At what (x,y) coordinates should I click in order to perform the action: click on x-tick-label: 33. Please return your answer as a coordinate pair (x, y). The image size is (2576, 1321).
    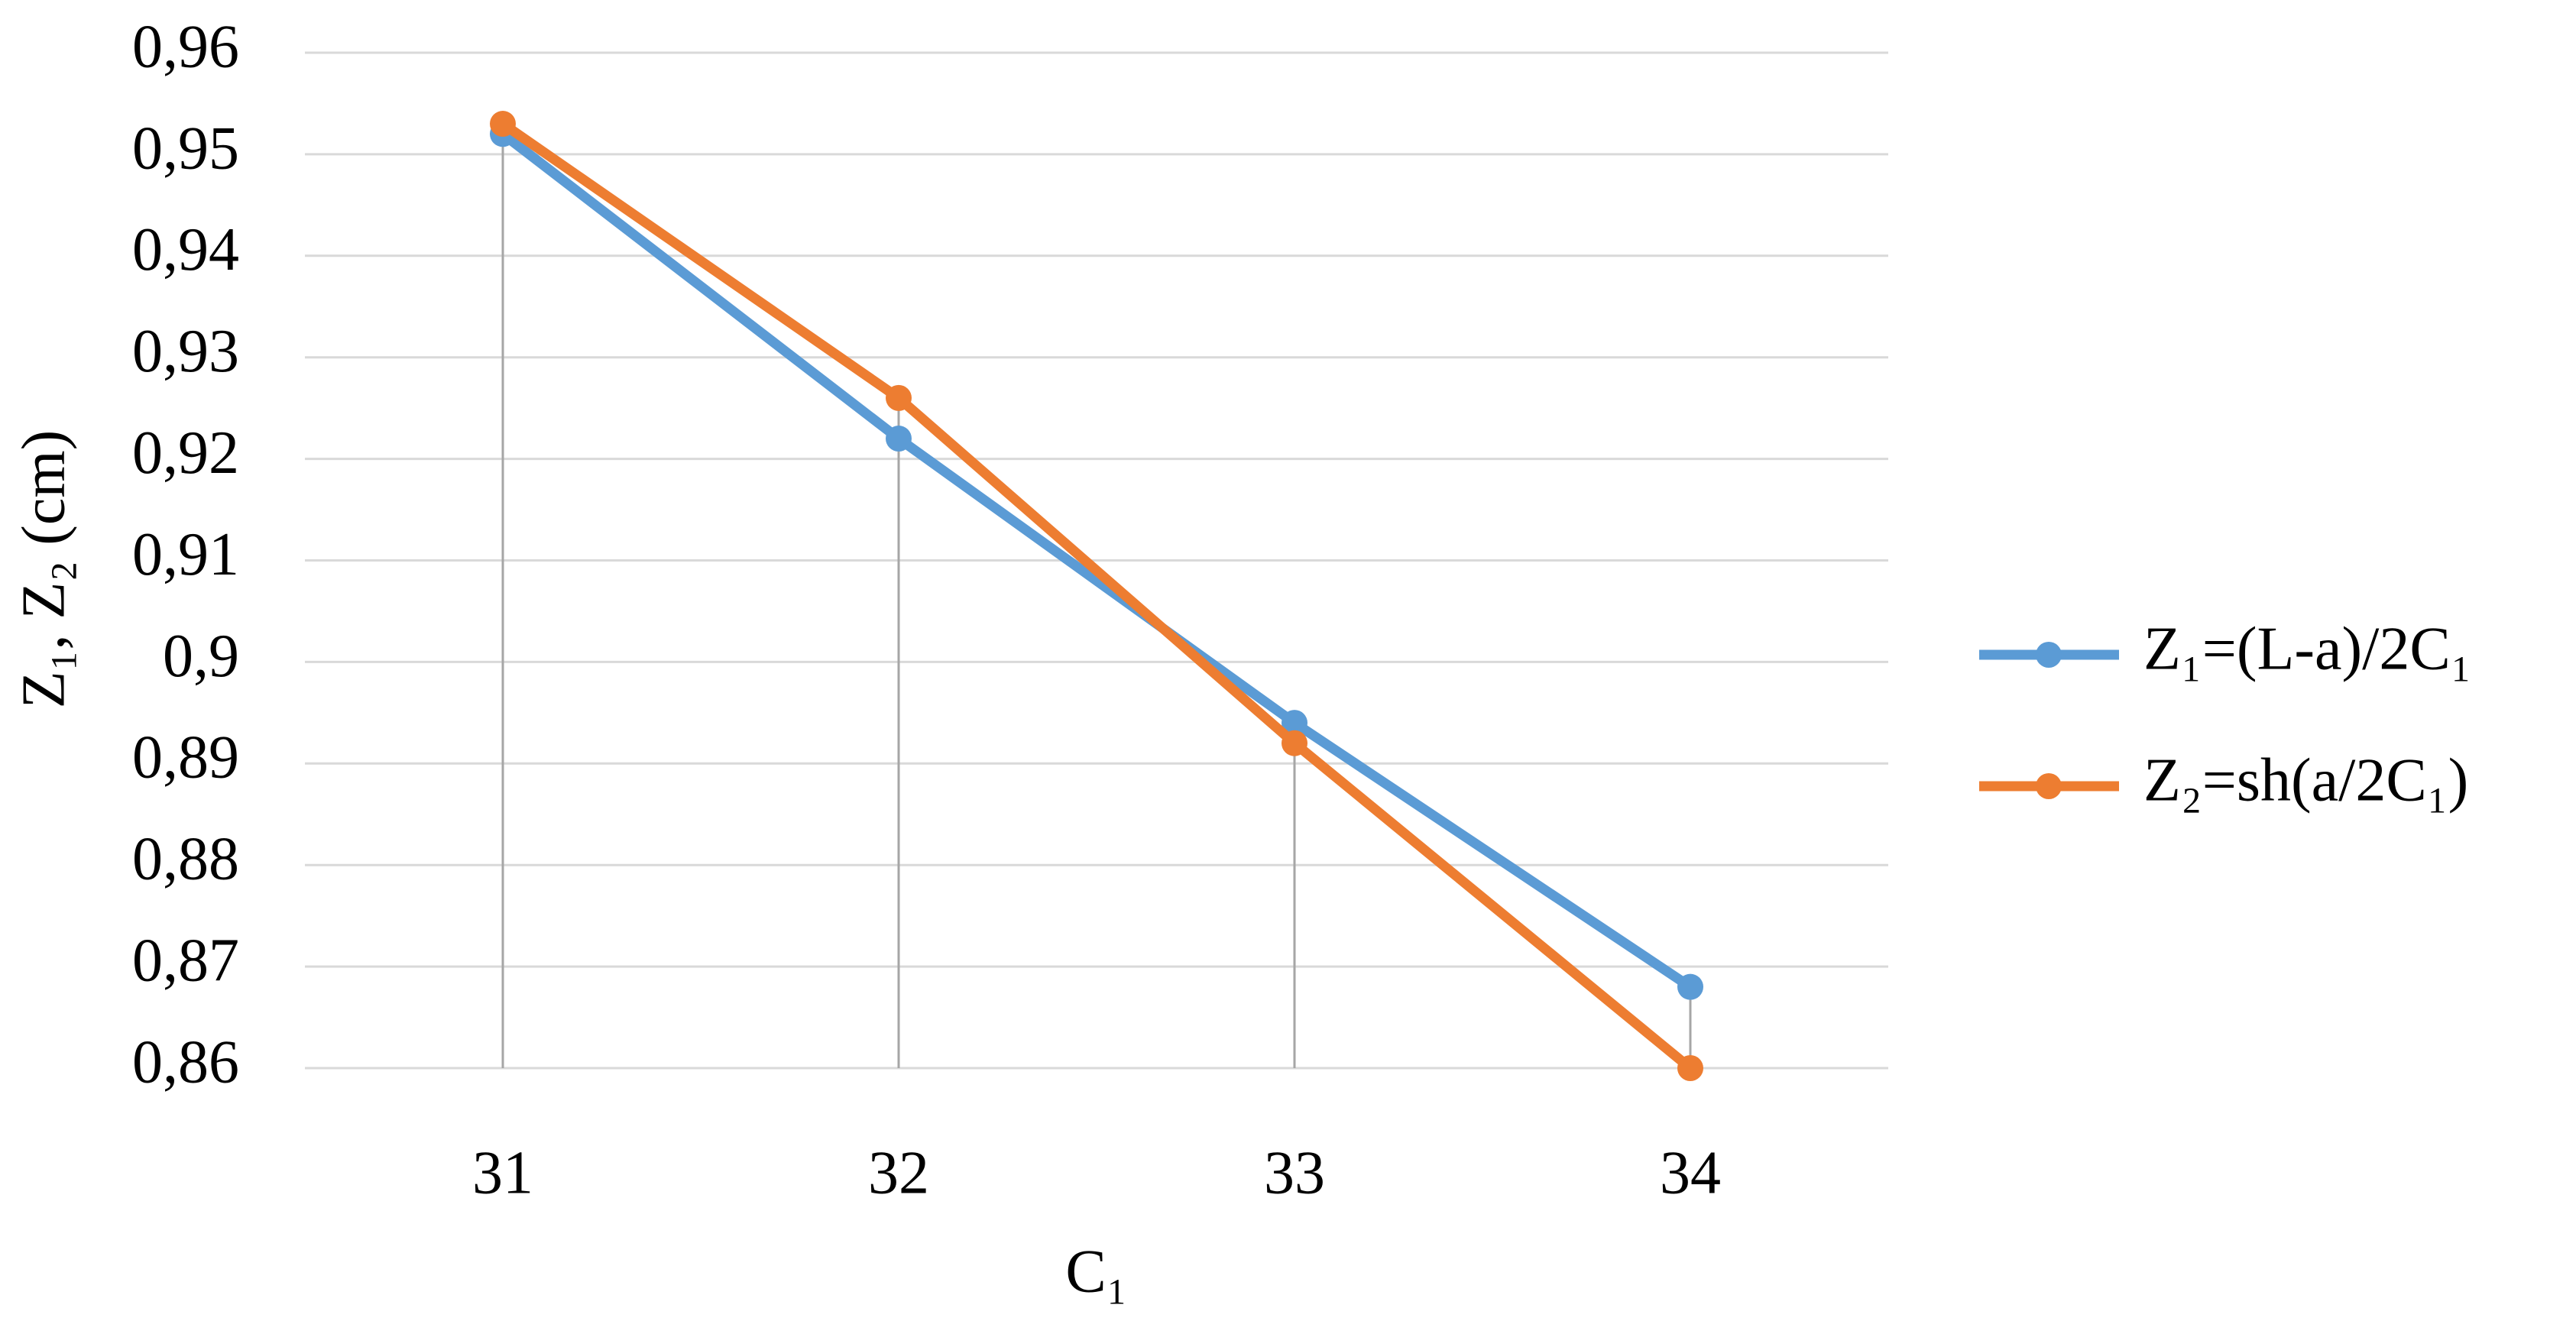
    Looking at the image, I should click on (1294, 1172).